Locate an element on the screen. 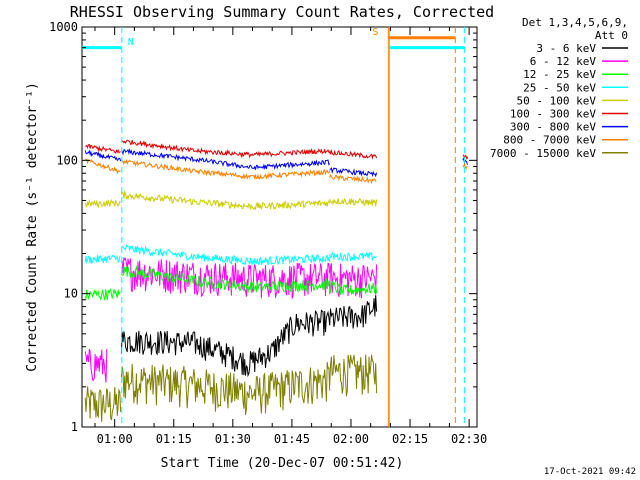  legend-label: 3 - 6 keV is located at coordinates (566, 48).